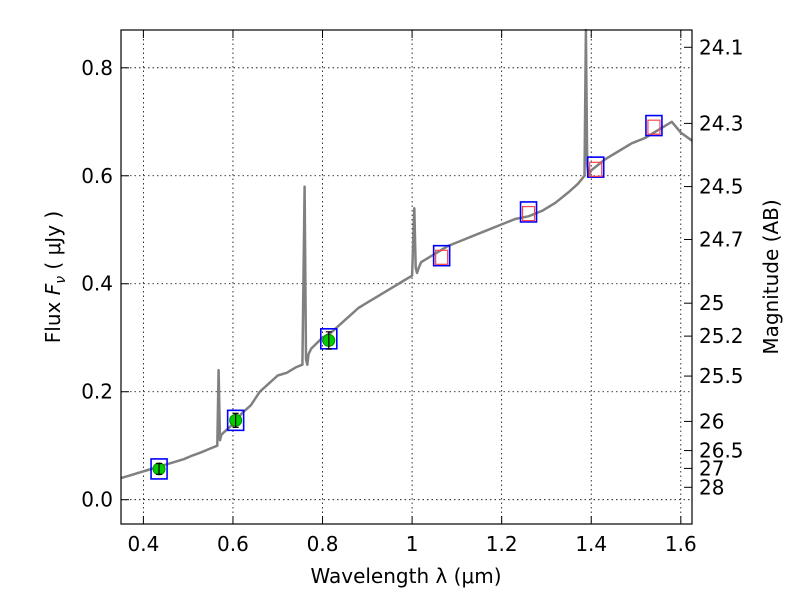 The width and height of the screenshot is (800, 600). What do you see at coordinates (502, 544) in the screenshot?
I see `x-tick-label: 1.2` at bounding box center [502, 544].